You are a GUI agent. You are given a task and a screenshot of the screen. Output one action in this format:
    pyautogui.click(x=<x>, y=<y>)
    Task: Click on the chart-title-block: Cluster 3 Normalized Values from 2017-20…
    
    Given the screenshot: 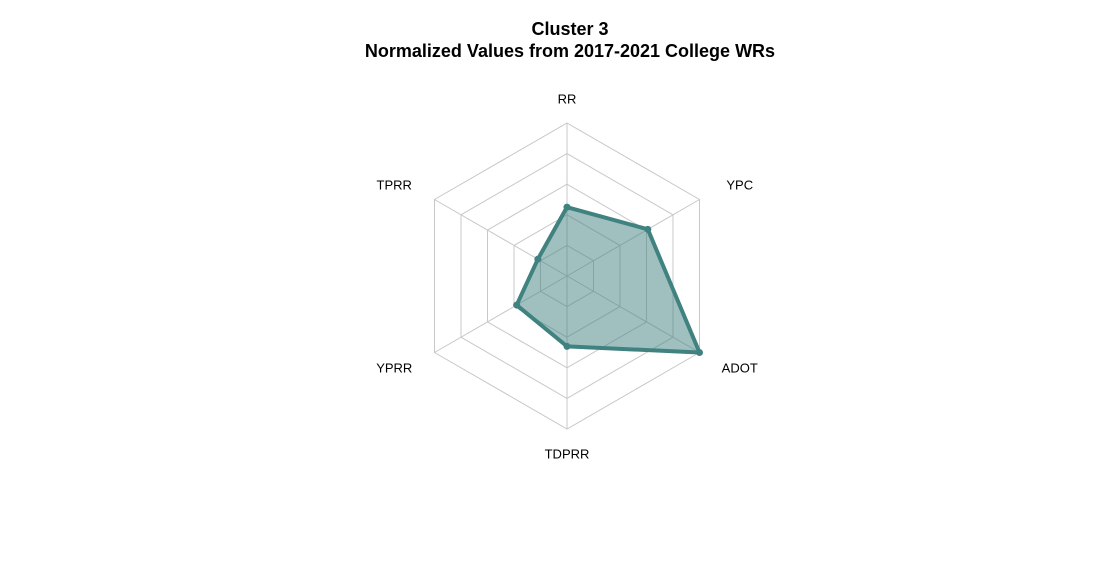 What is the action you would take?
    pyautogui.click(x=548, y=40)
    